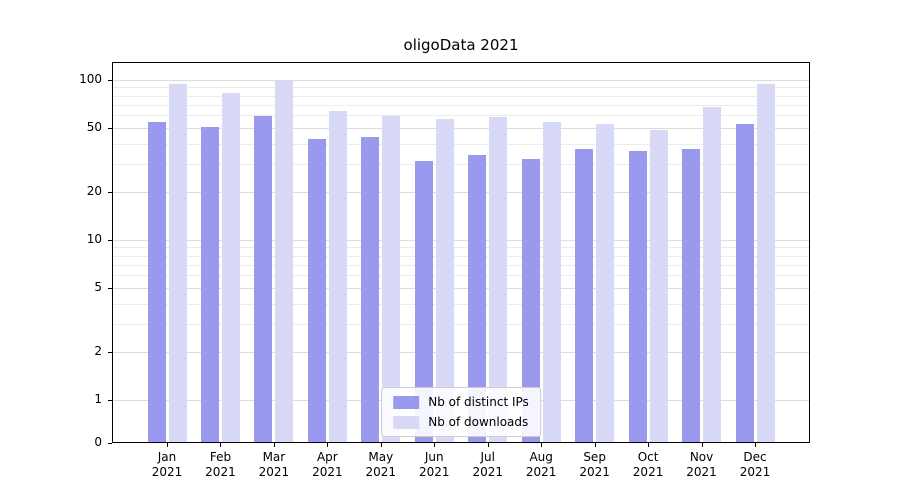 This screenshot has height=500, width=900. Describe the element at coordinates (406, 402) in the screenshot. I see `legend-swatch-distinct-ips-icon` at that location.